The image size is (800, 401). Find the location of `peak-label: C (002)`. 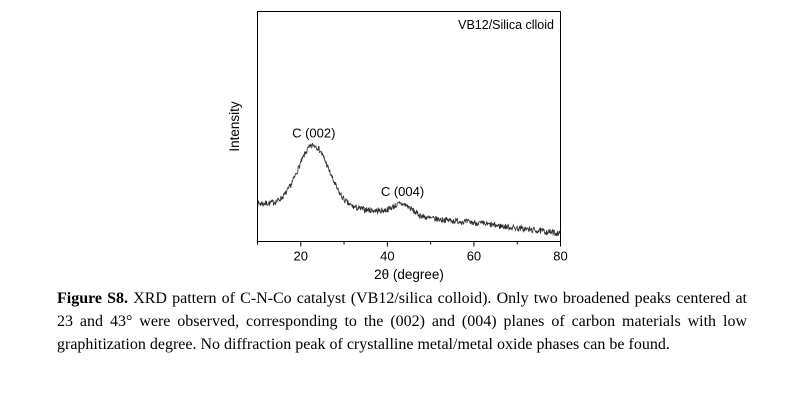

peak-label: C (002) is located at coordinates (313, 132).